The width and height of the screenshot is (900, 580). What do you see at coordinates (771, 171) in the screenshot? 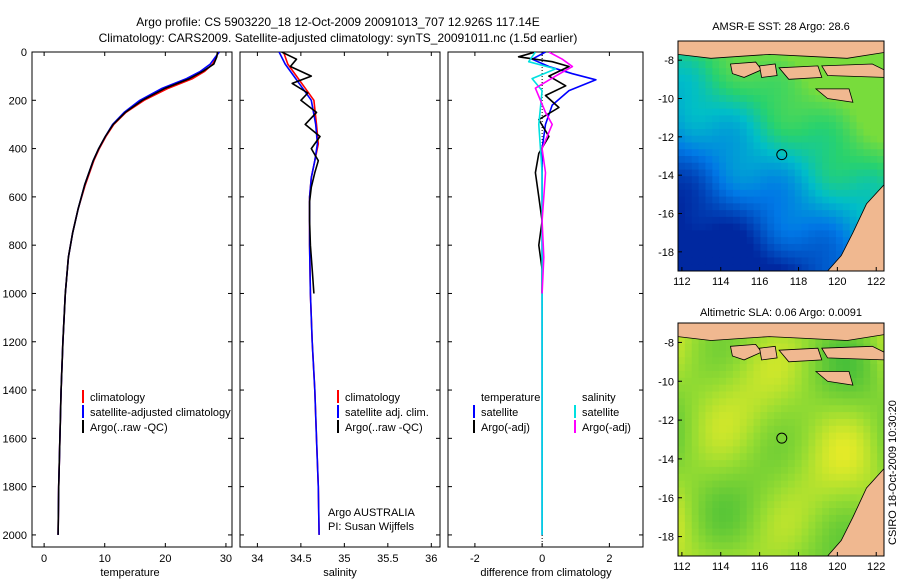
I see `sst-map-ticks: 112 114 116 118 120 122-8-10-12-14-16-18` at bounding box center [771, 171].